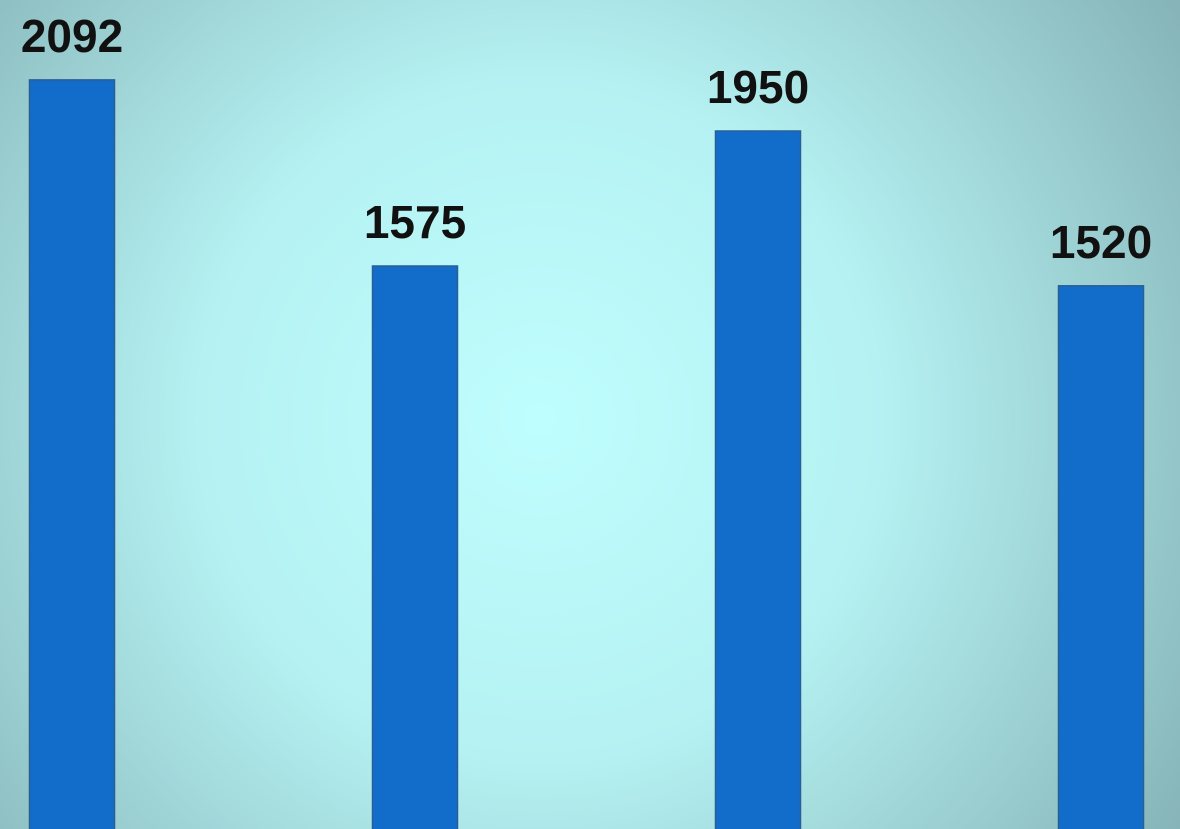 Image resolution: width=1180 pixels, height=829 pixels. What do you see at coordinates (1101, 242) in the screenshot?
I see `value-label: 1520` at bounding box center [1101, 242].